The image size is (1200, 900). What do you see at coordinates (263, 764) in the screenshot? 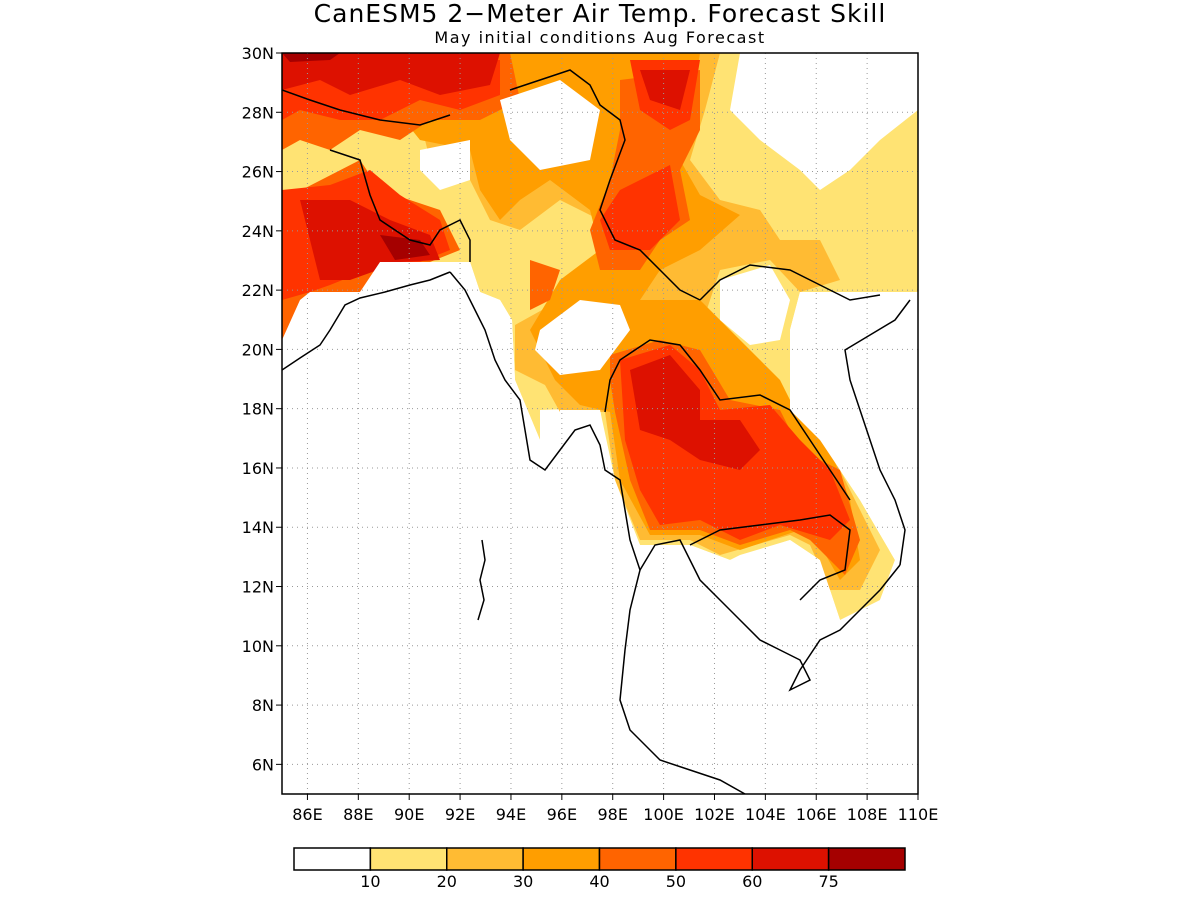
I see `y-tick-label: 6N` at bounding box center [263, 764].